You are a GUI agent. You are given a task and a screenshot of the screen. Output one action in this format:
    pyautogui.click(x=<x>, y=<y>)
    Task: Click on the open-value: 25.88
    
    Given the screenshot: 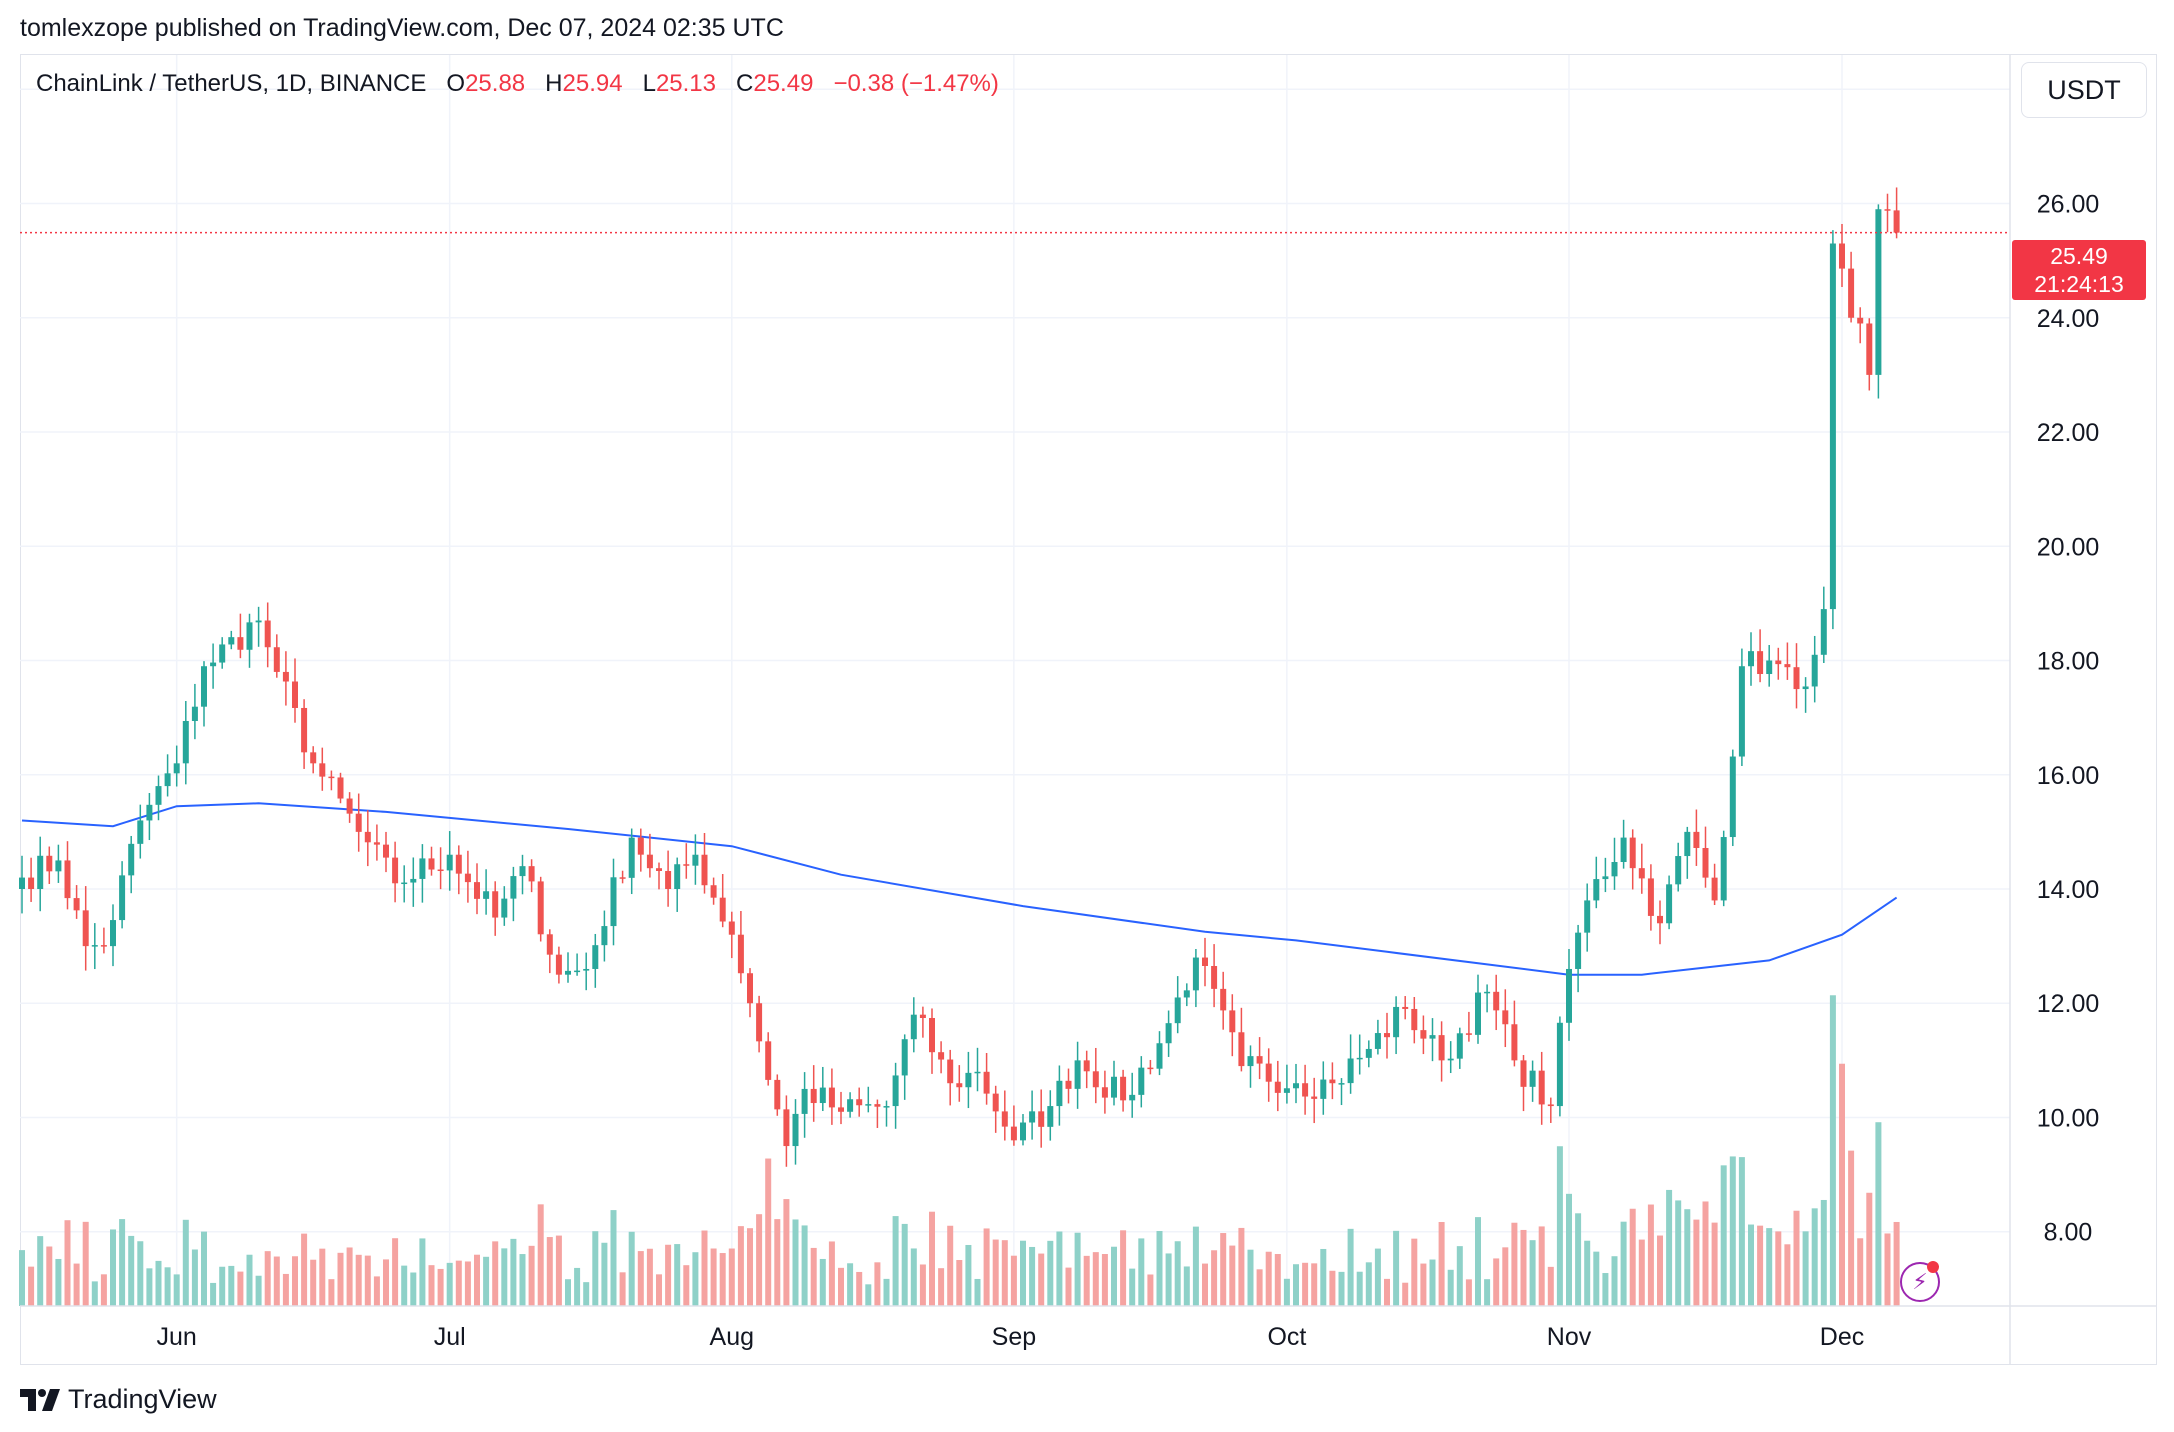 What is the action you would take?
    pyautogui.click(x=495, y=83)
    